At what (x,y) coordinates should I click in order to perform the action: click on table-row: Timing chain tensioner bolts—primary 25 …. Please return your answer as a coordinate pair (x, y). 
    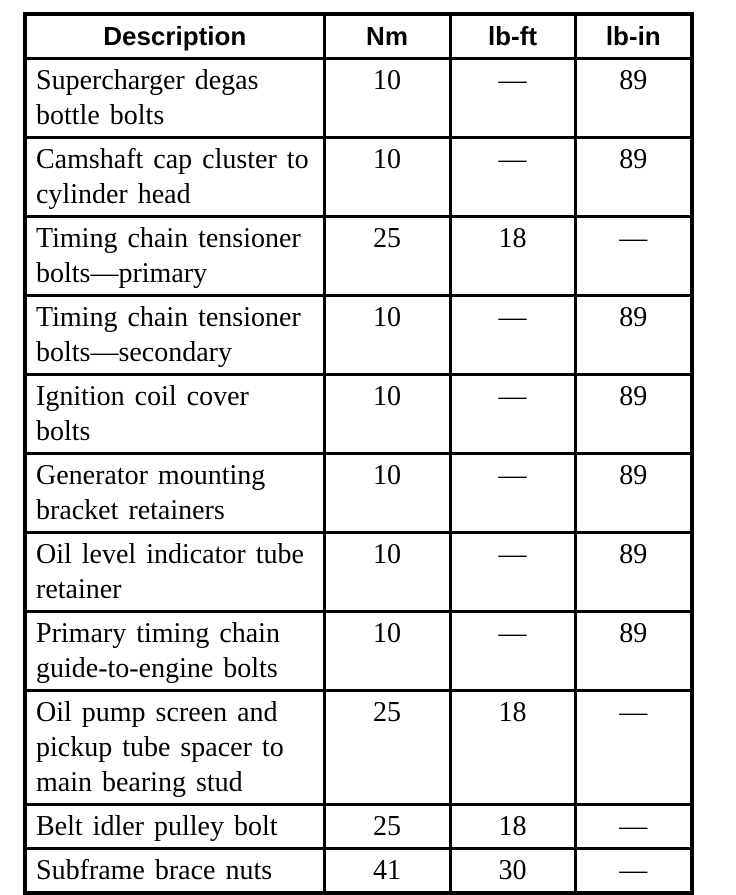
    Looking at the image, I should click on (358, 255).